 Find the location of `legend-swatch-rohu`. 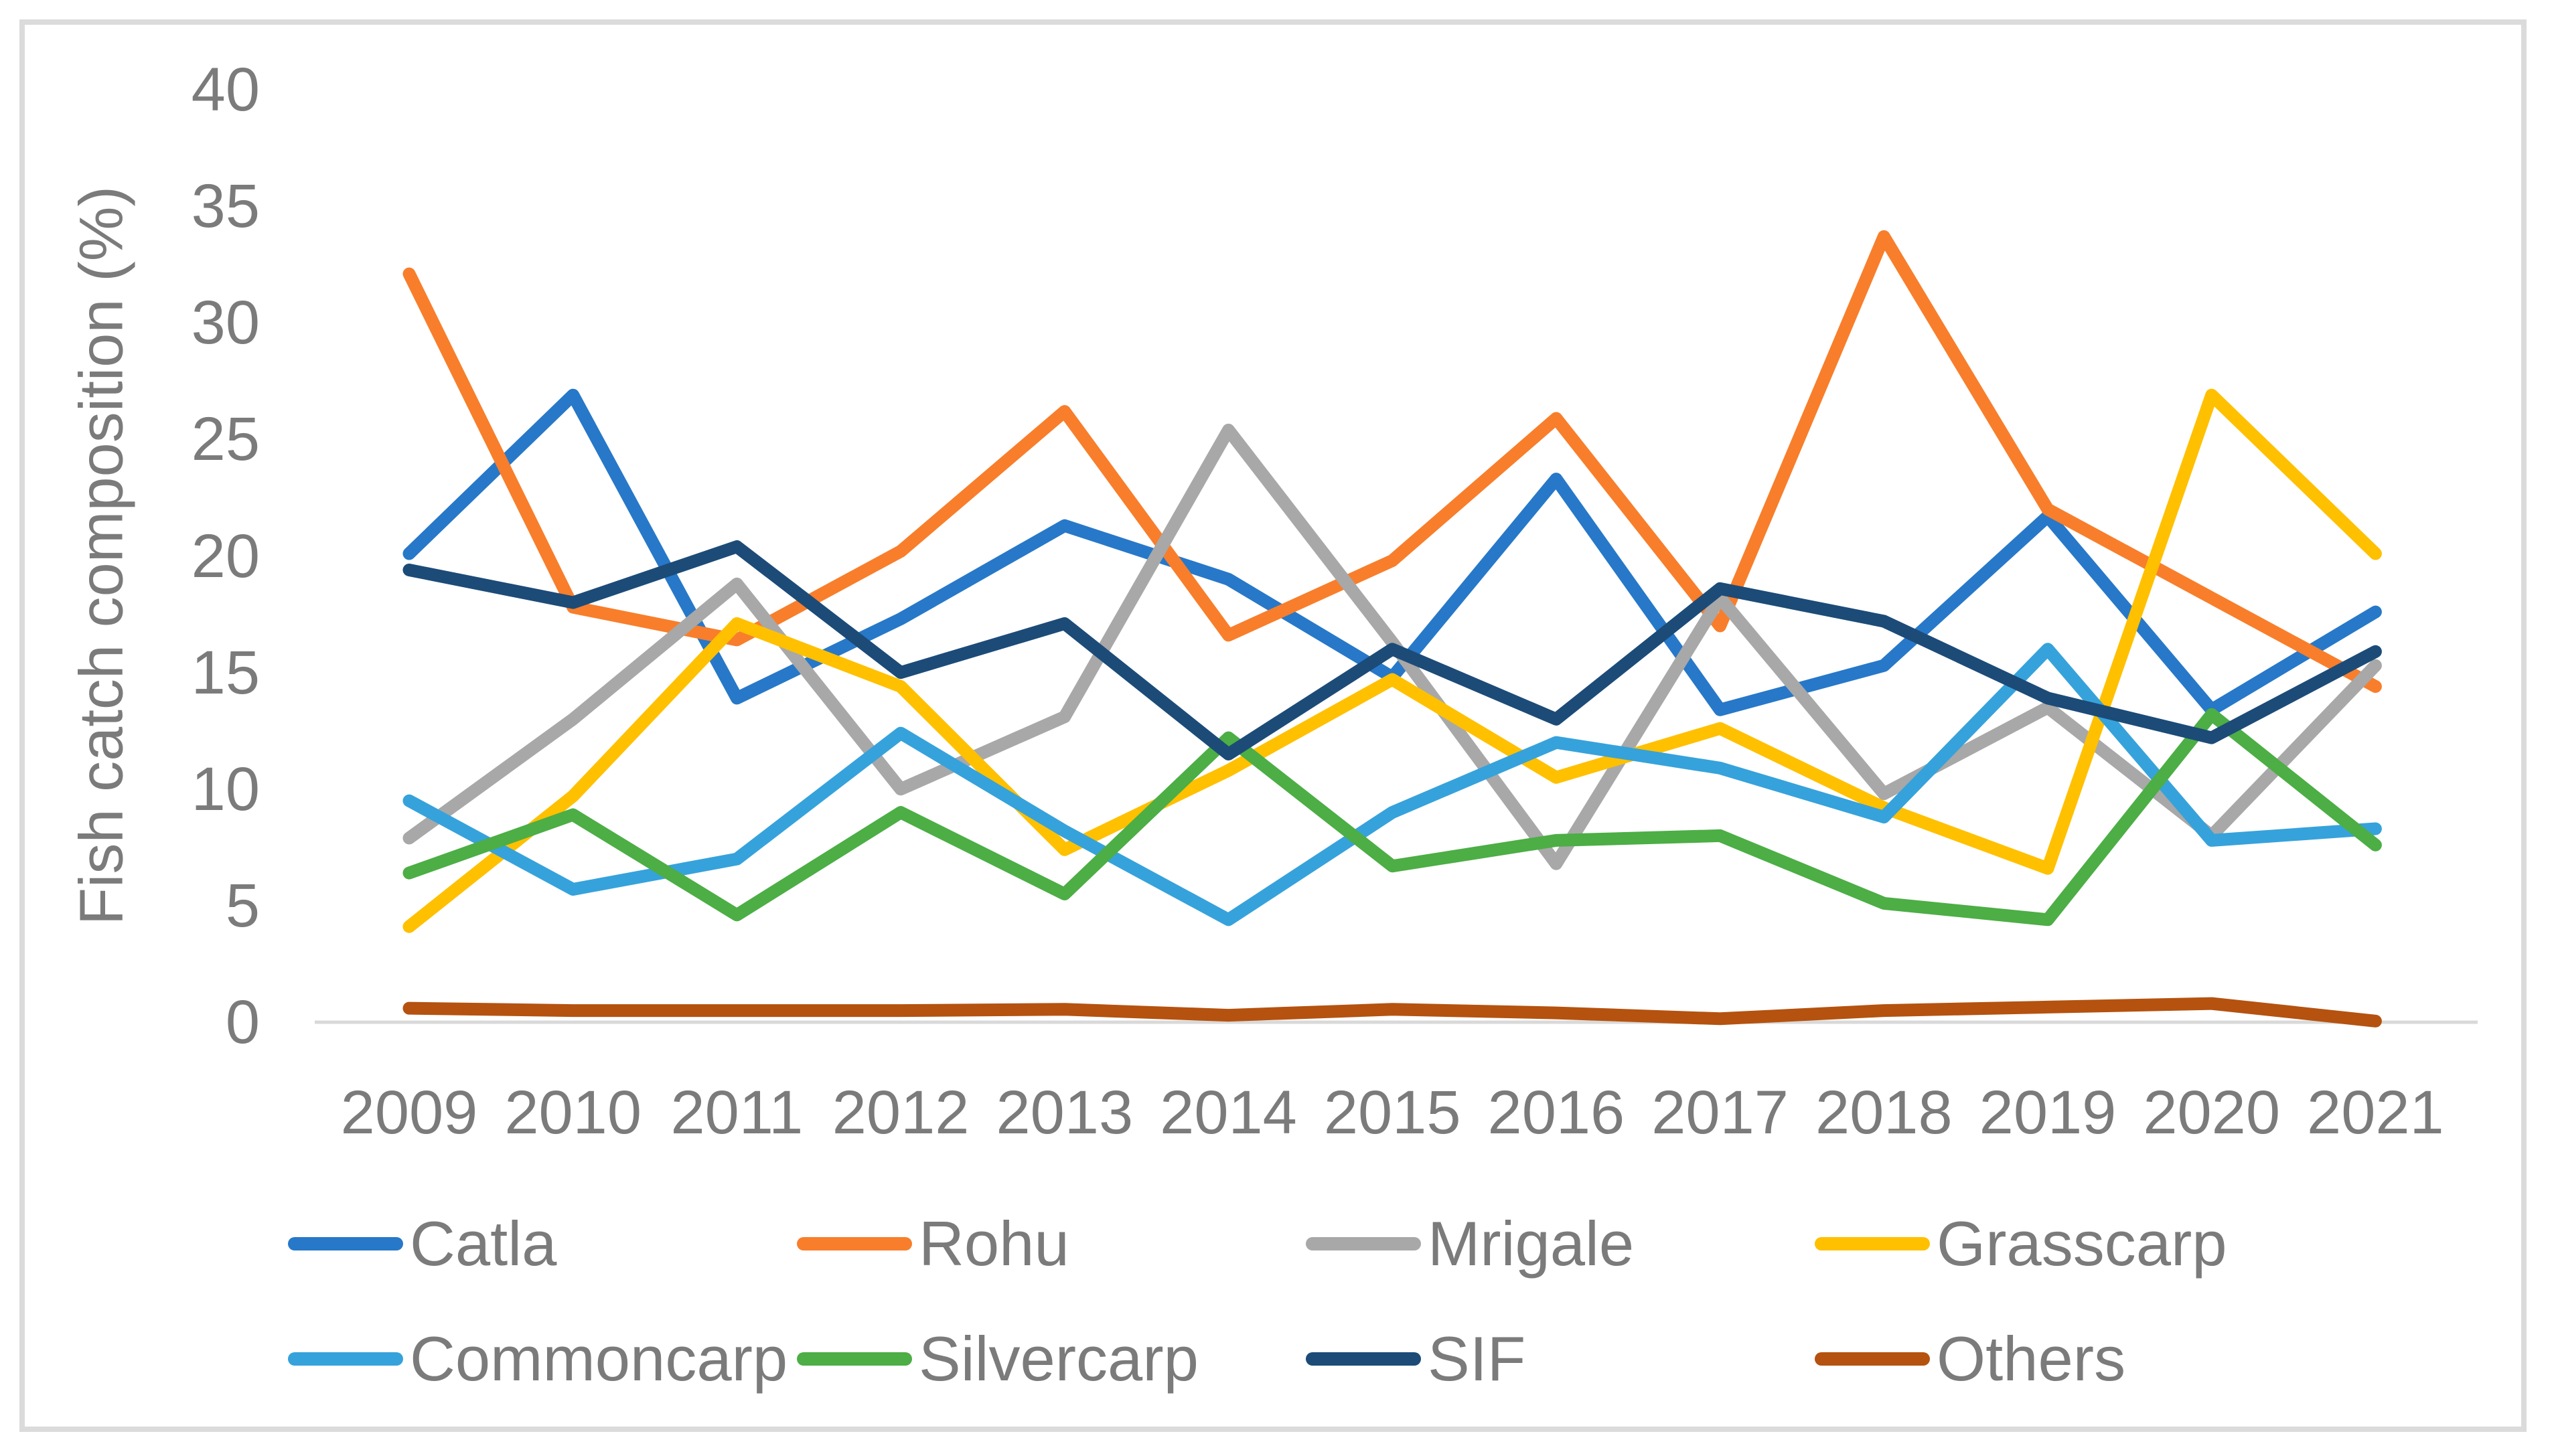

legend-swatch-rohu is located at coordinates (854, 1243).